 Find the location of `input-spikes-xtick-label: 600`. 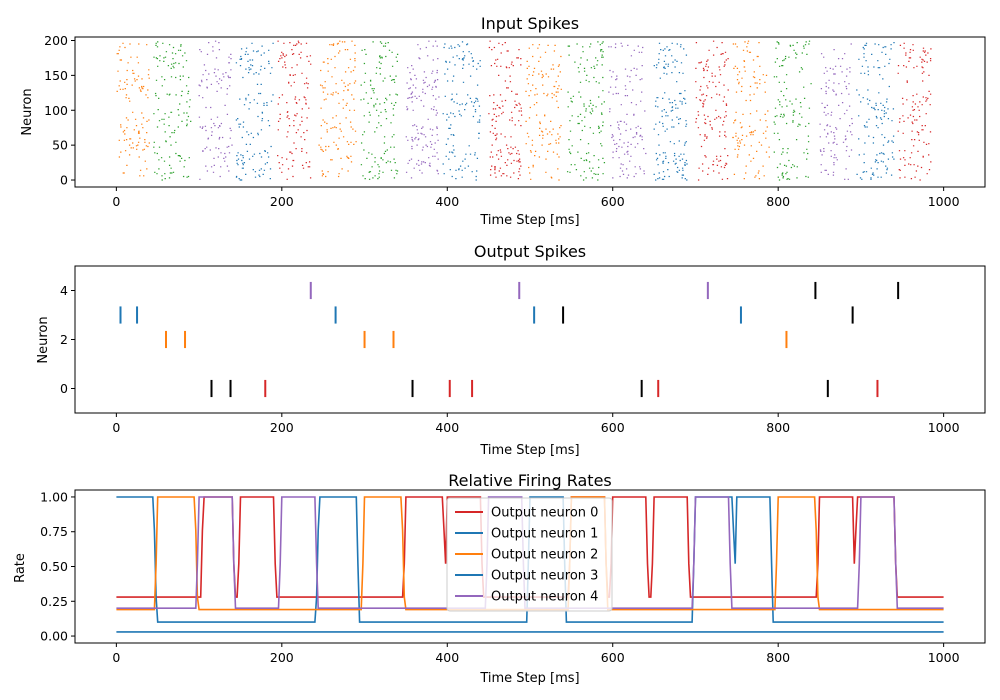

input-spikes-xtick-label: 600 is located at coordinates (613, 201).